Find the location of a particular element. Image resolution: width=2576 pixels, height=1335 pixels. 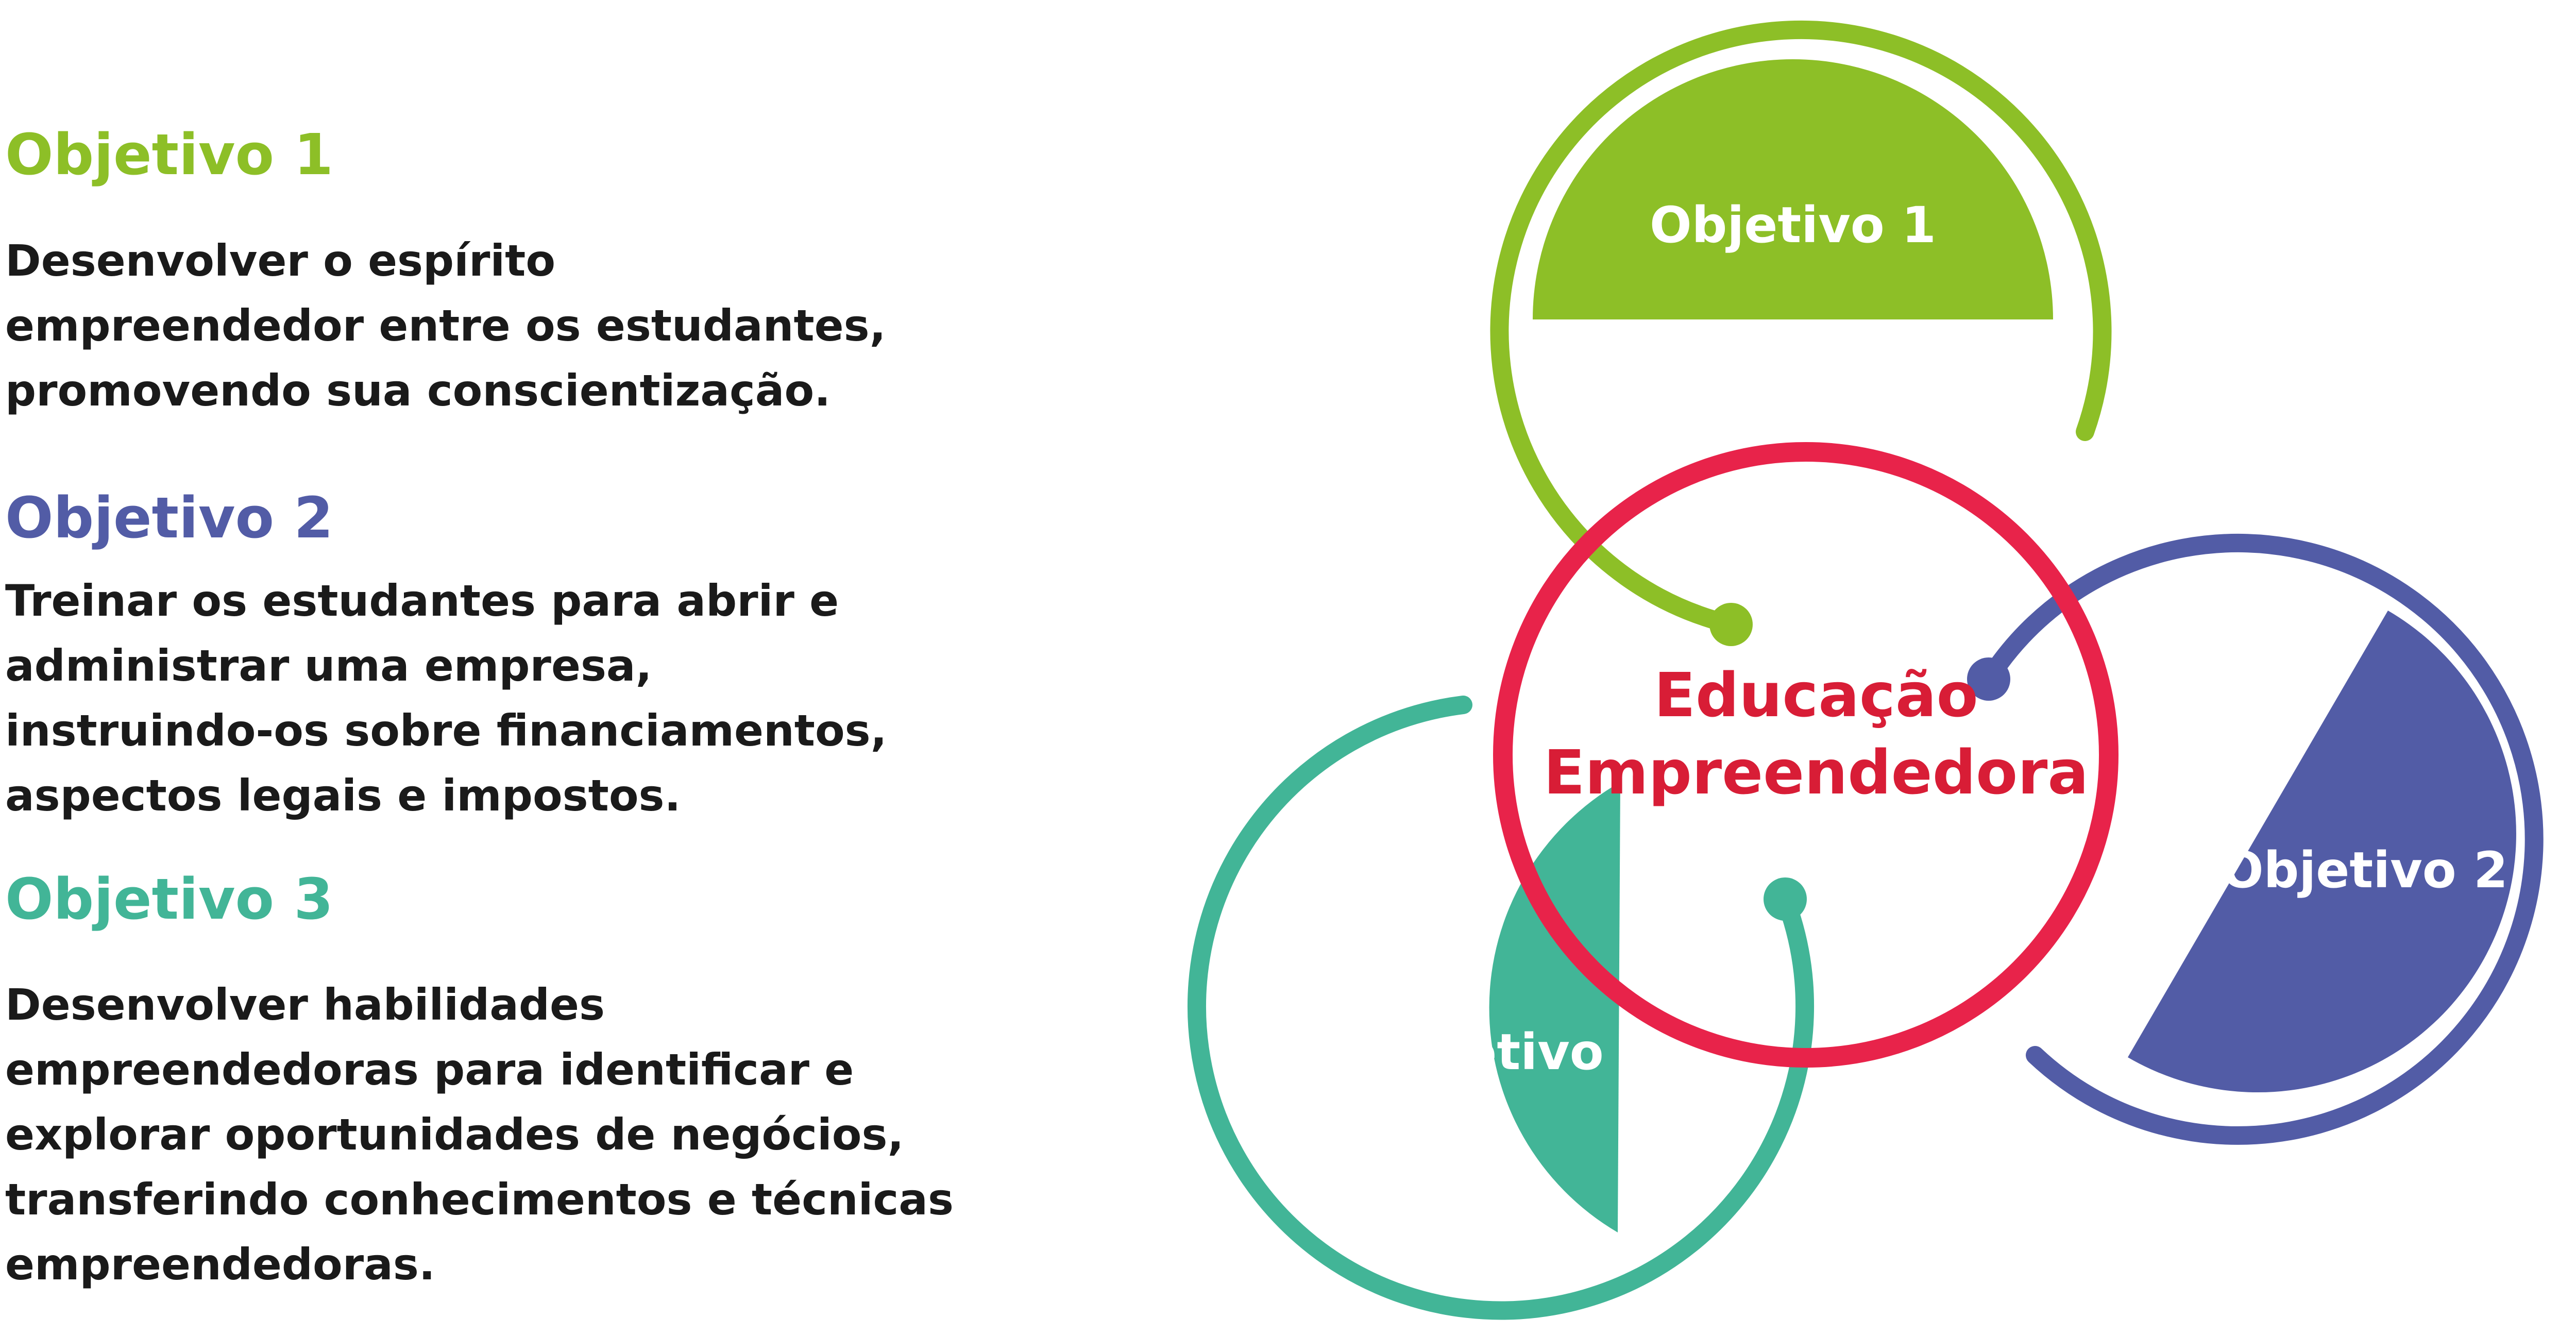

center-ring is located at coordinates (1806, 755).